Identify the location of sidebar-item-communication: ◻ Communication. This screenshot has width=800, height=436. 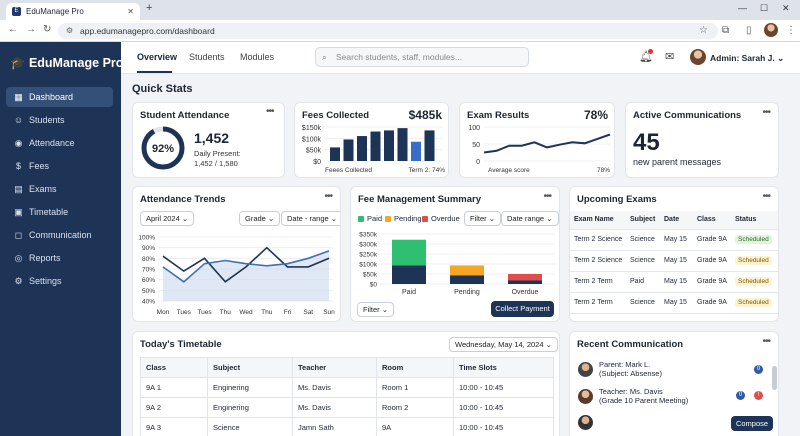
(59, 235).